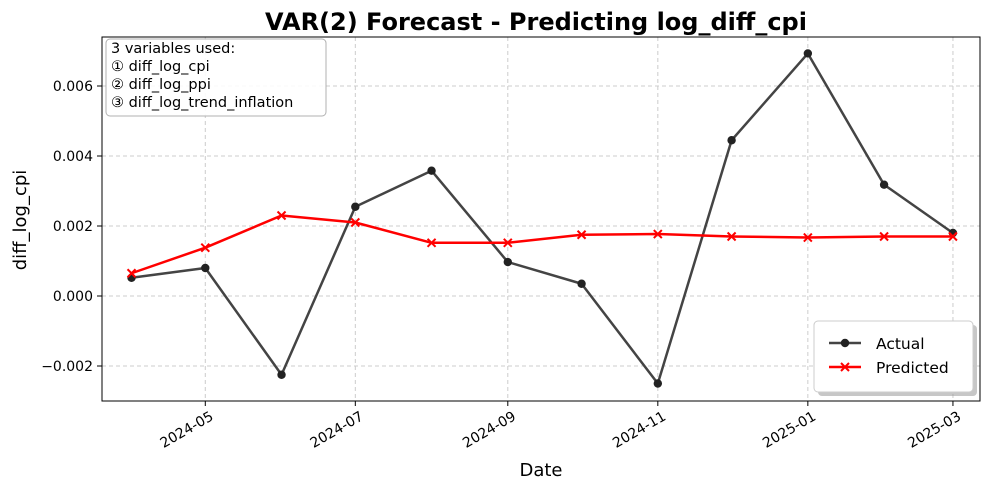  What do you see at coordinates (900, 344) in the screenshot?
I see `legend-label-actual: Actual` at bounding box center [900, 344].